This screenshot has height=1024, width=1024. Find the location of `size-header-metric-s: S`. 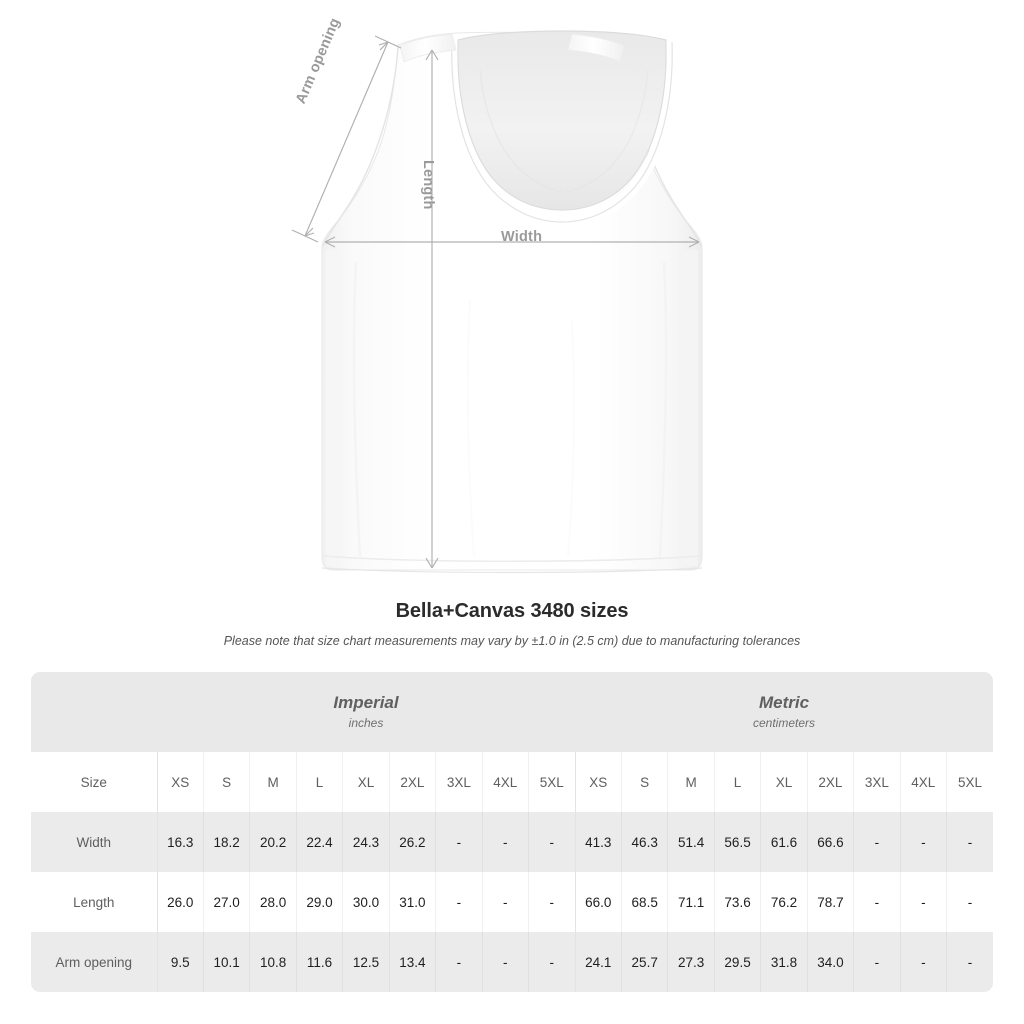

size-header-metric-s: S is located at coordinates (644, 782).